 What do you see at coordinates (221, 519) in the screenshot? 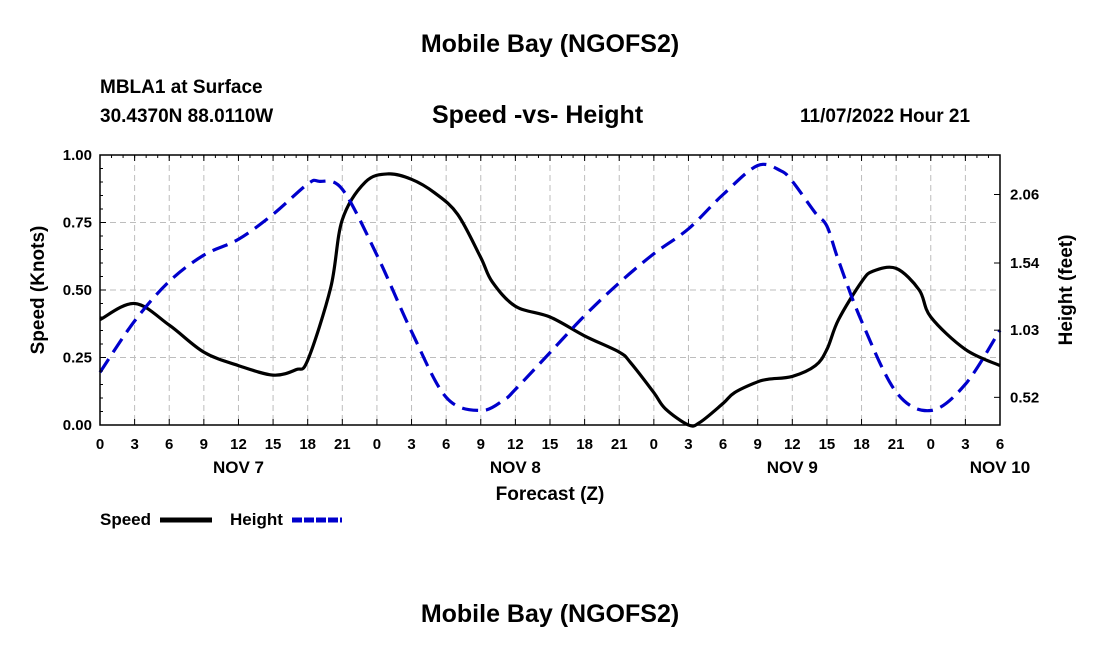
I see `legend: Speed Height` at bounding box center [221, 519].